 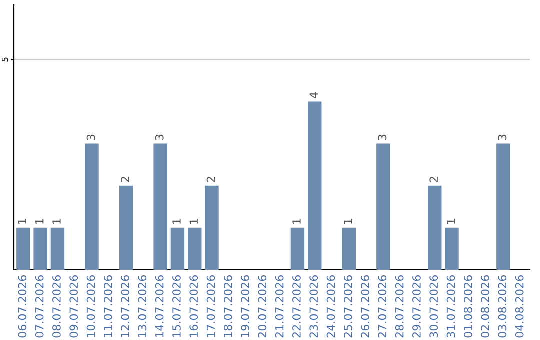 What do you see at coordinates (296, 307) in the screenshot?
I see `x-tick-label: 22.07.2026` at bounding box center [296, 307].